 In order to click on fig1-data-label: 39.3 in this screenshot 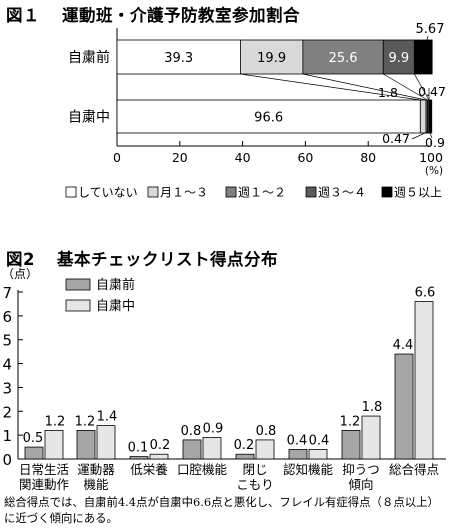, I will do `click(178, 58)`.